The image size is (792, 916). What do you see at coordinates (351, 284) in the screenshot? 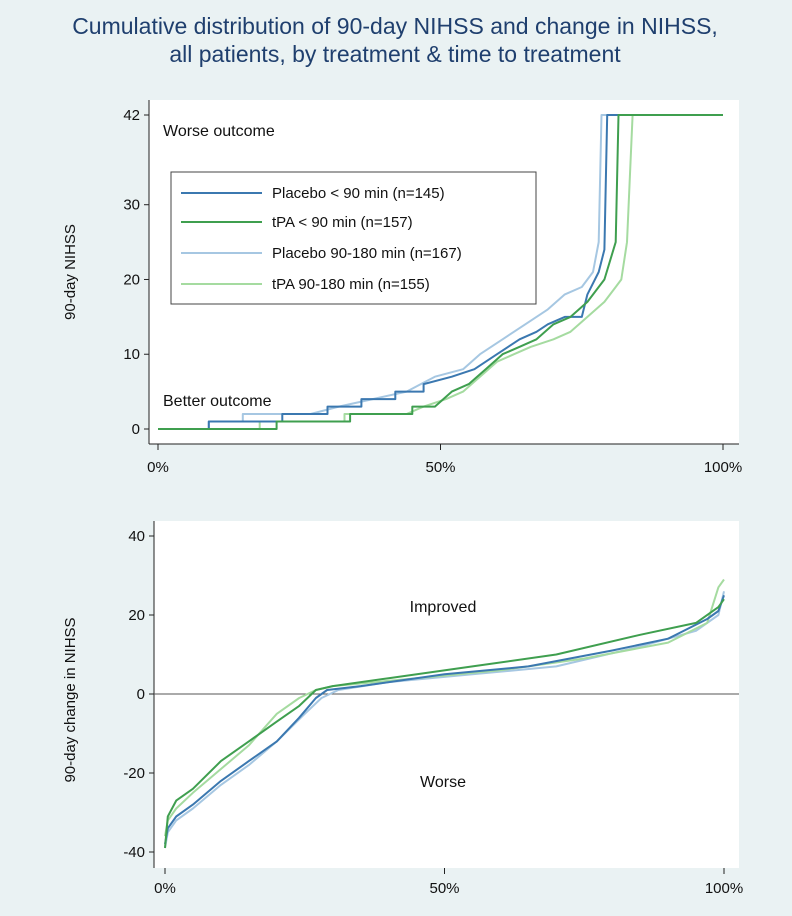
I see `legend-label-tpa-90-180: tPA 90-180 min (n=155)` at bounding box center [351, 284].